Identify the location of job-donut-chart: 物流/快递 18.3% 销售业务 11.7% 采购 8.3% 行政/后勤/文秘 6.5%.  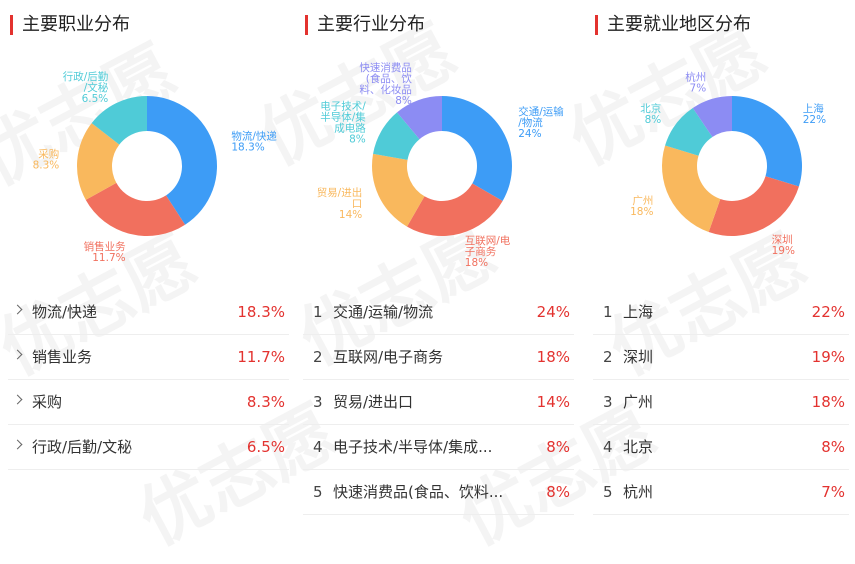
(147, 160).